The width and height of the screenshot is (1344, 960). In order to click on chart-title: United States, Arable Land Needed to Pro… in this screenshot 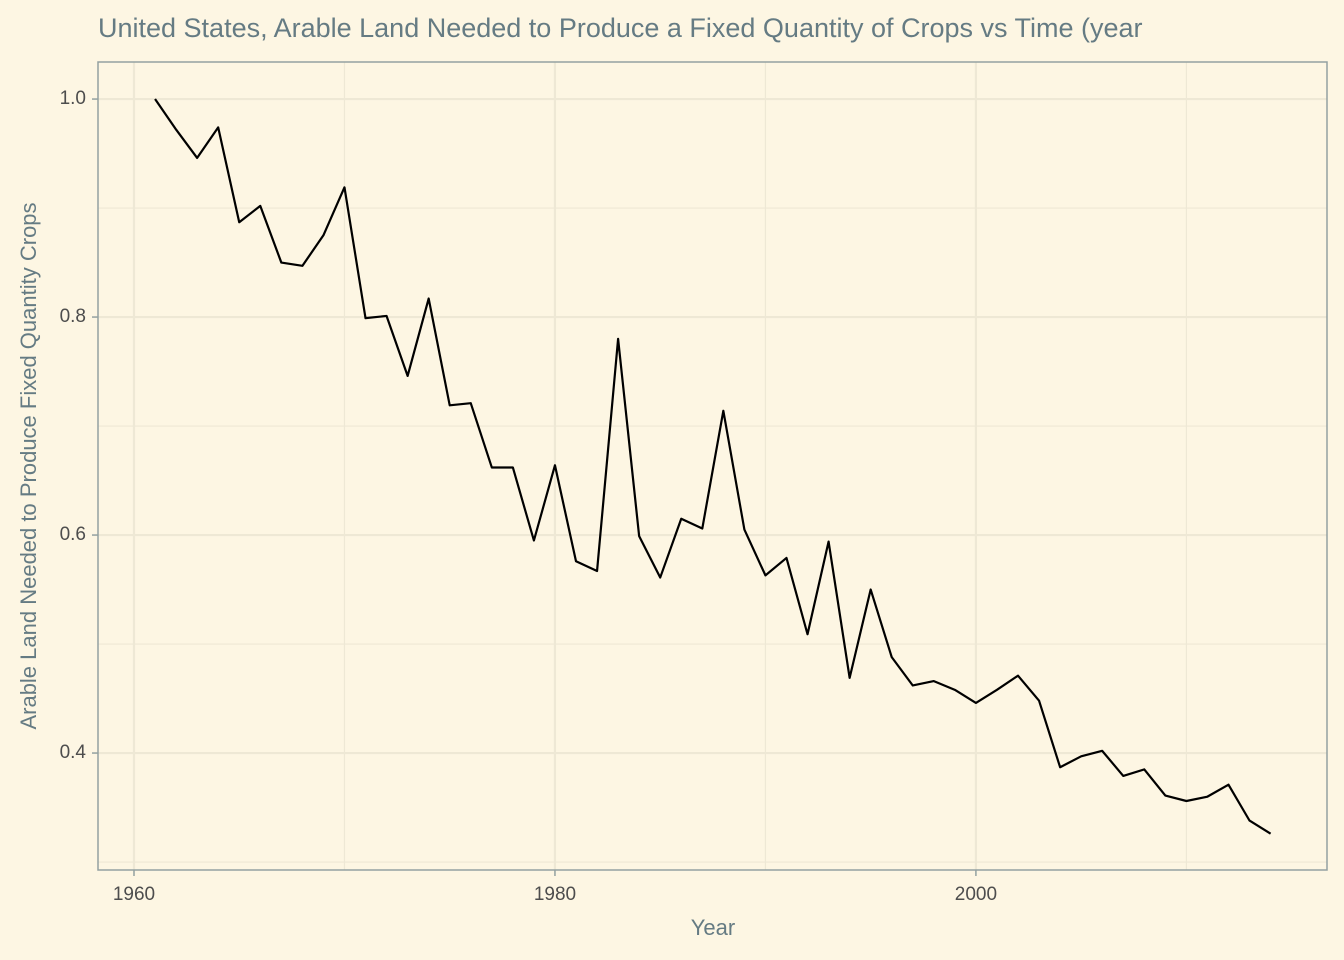, I will do `click(620, 28)`.